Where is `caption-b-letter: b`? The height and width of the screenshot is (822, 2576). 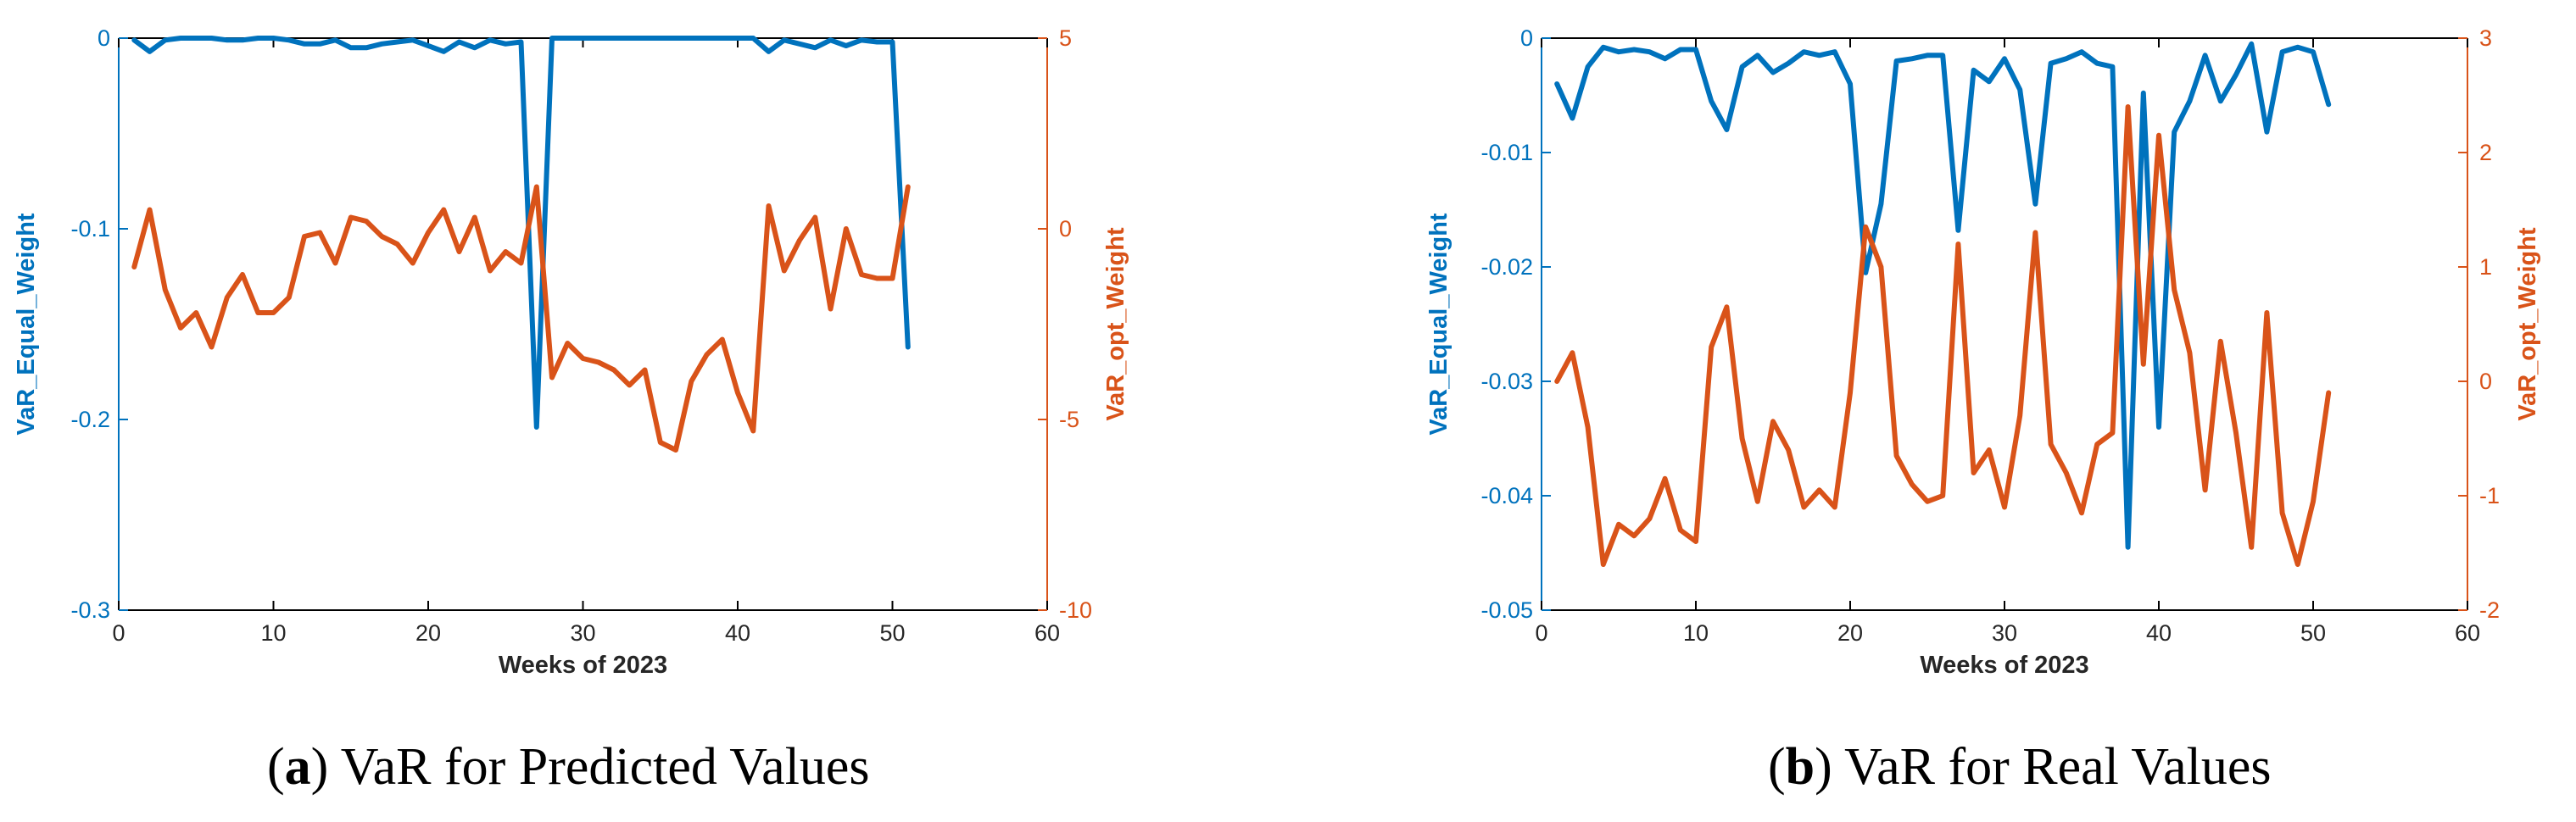 caption-b-letter: b is located at coordinates (1800, 767).